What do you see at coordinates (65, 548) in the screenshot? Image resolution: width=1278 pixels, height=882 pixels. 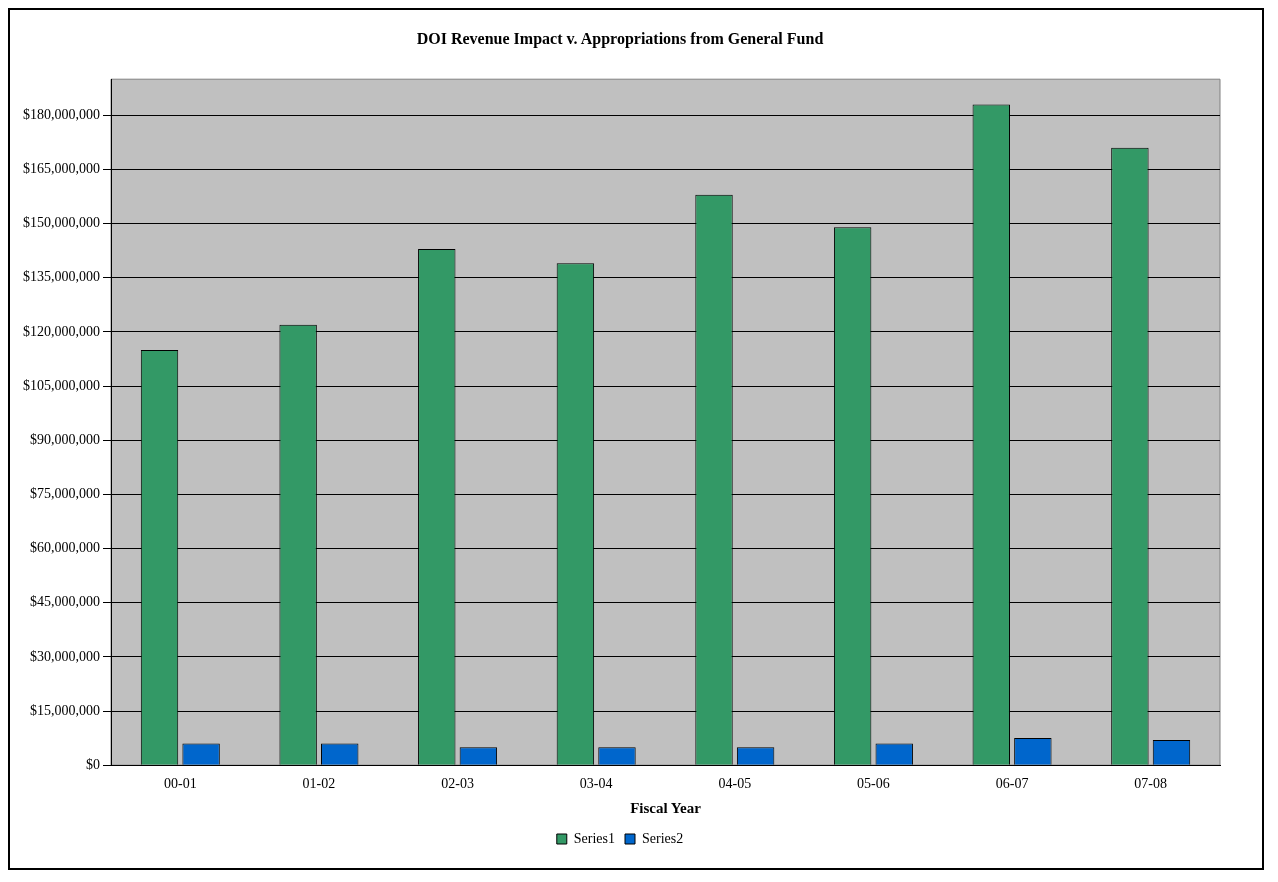 I see `y-tick-label: $60,000,000` at bounding box center [65, 548].